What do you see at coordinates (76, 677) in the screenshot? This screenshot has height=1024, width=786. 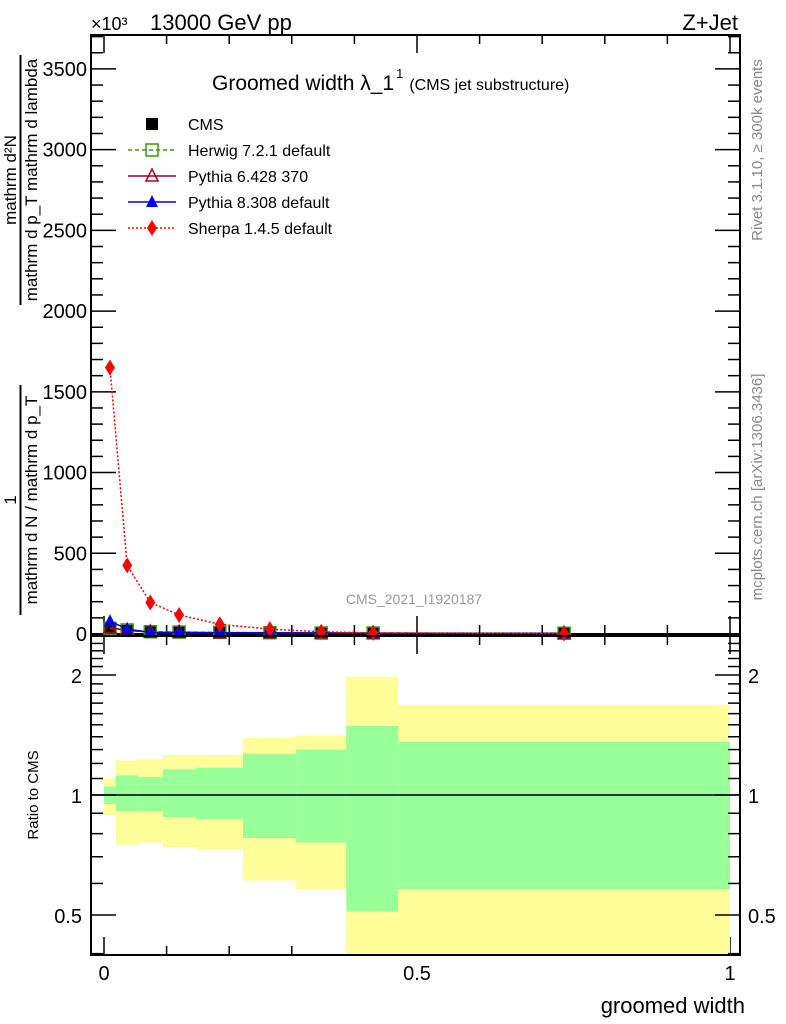 I see `ratio-y-tick-label: 2` at bounding box center [76, 677].